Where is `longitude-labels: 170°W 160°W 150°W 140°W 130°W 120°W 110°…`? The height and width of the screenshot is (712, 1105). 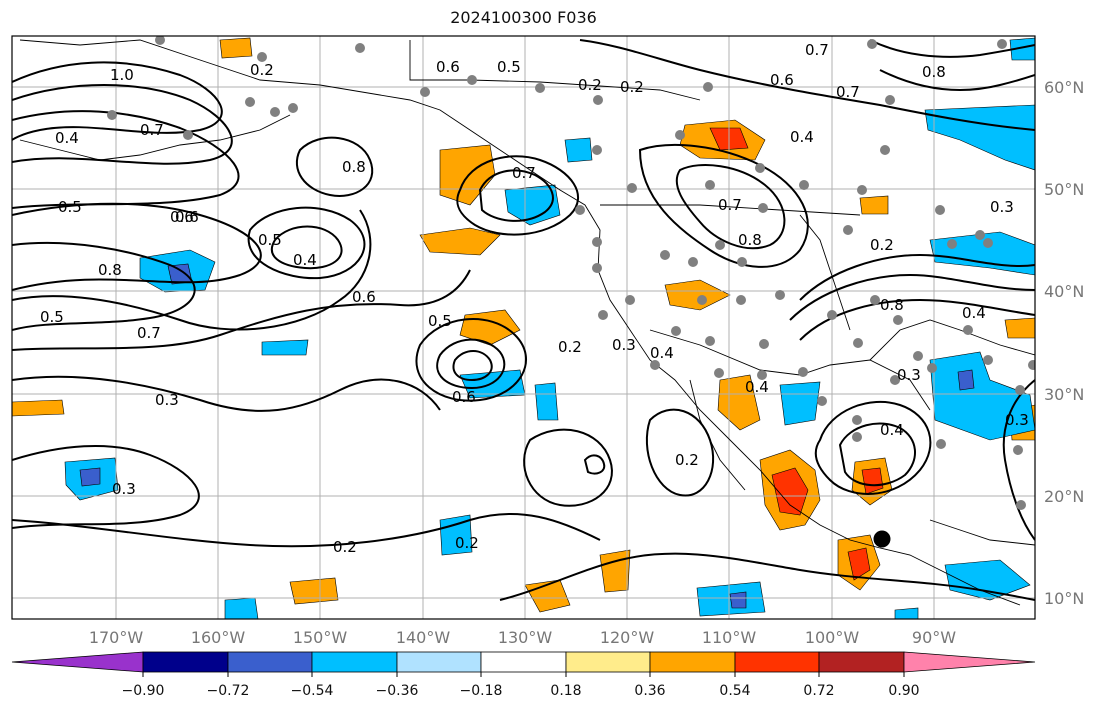 longitude-labels: 170°W 160°W 150°W 140°W 130°W 120°W 110°… is located at coordinates (522, 637).